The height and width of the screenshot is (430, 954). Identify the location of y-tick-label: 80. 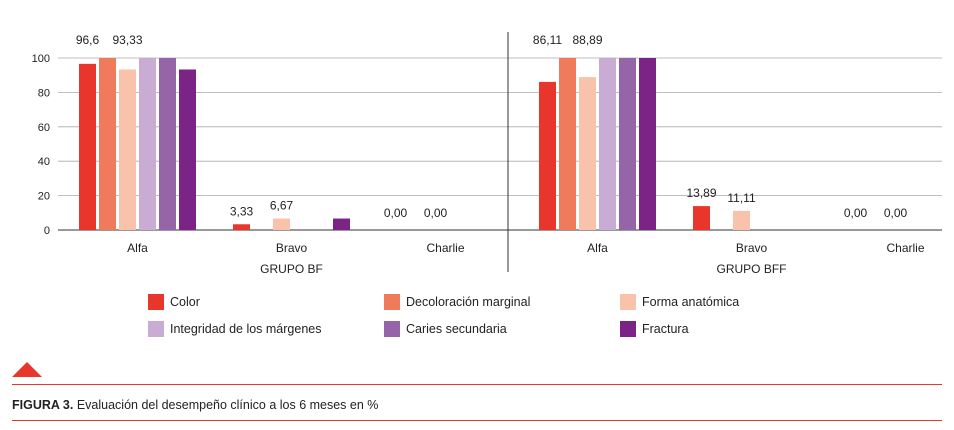
(44, 93).